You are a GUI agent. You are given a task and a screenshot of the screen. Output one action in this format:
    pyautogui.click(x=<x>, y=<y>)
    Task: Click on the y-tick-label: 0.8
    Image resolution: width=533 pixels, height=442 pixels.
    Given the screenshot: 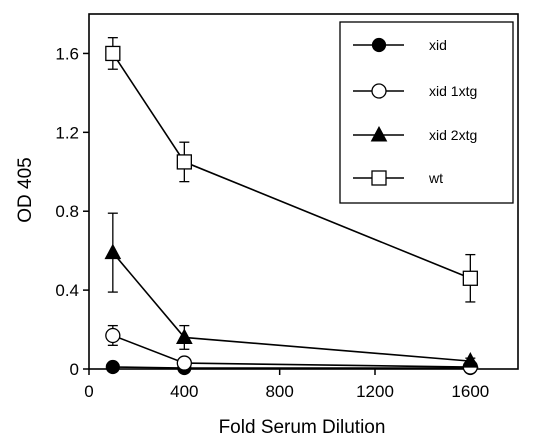 What is the action you would take?
    pyautogui.click(x=67, y=211)
    